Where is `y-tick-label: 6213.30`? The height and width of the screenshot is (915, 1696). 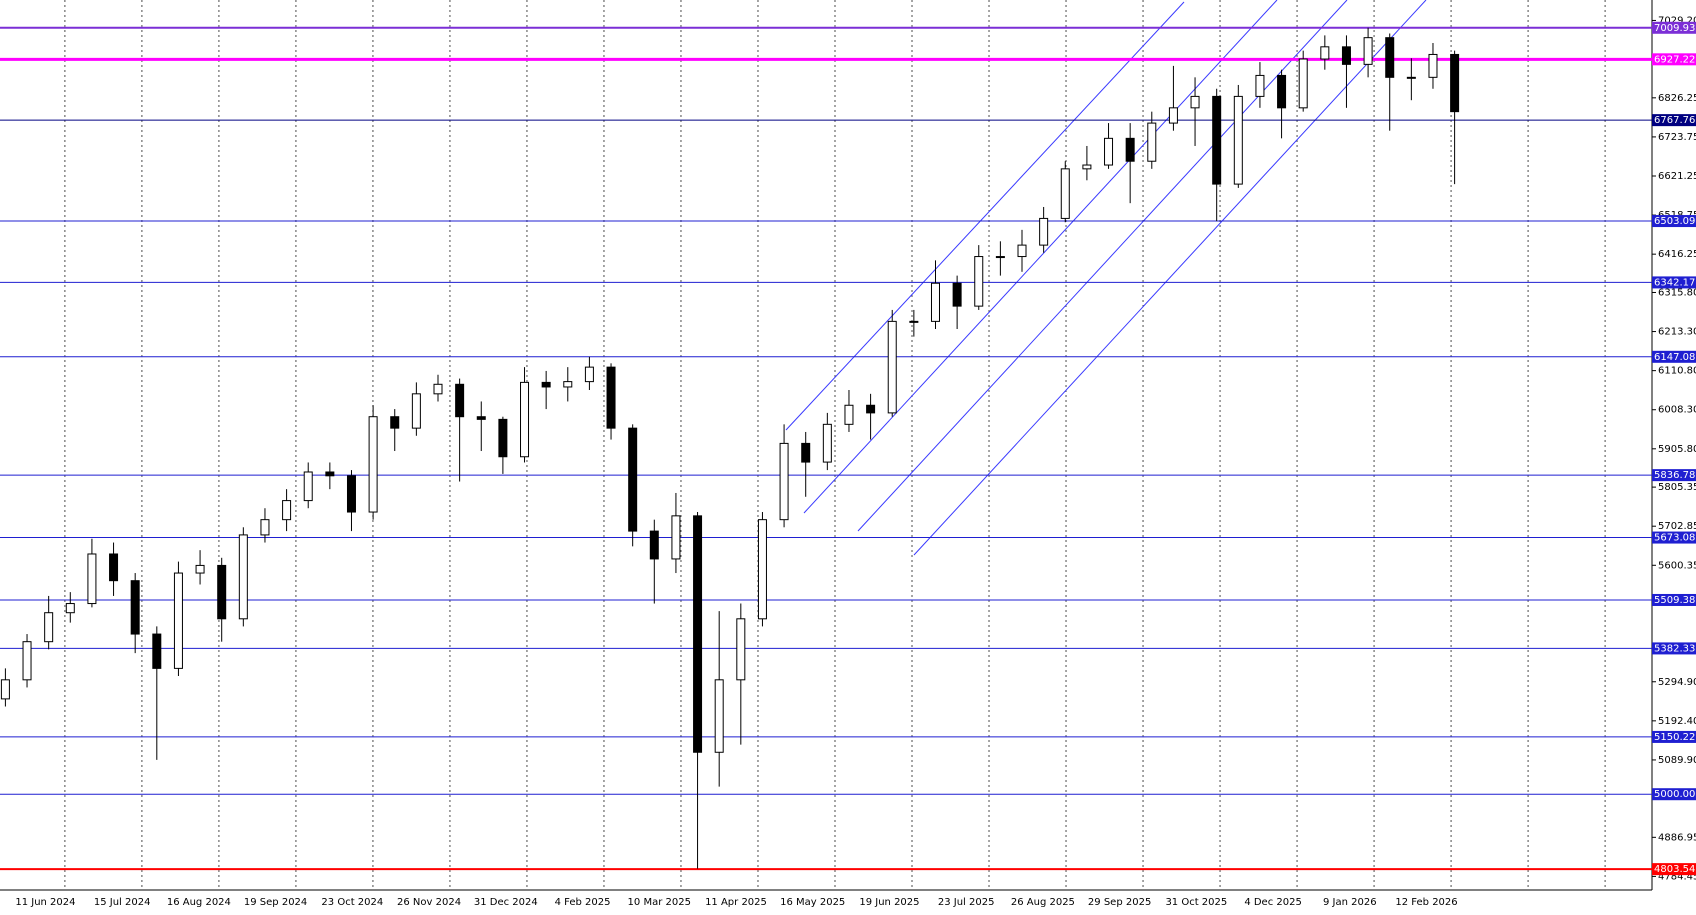
y-tick-label: 6213.30 is located at coordinates (1677, 332).